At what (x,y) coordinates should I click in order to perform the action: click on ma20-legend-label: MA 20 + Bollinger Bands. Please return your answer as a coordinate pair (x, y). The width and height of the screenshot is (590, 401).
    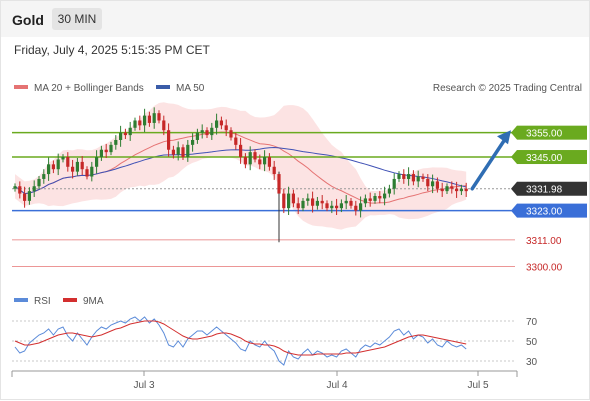
    Looking at the image, I should click on (89, 88).